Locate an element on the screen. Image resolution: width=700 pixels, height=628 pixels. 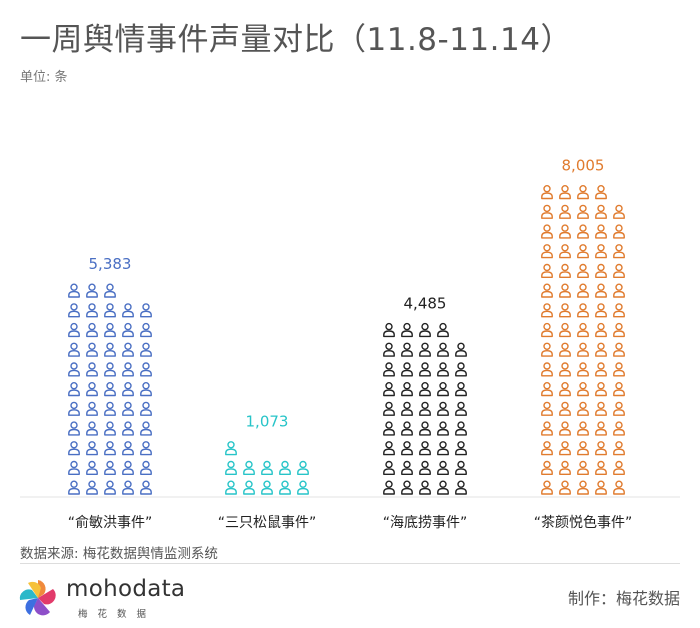
credit-text: 制作：梅花数据 is located at coordinates (623, 598).